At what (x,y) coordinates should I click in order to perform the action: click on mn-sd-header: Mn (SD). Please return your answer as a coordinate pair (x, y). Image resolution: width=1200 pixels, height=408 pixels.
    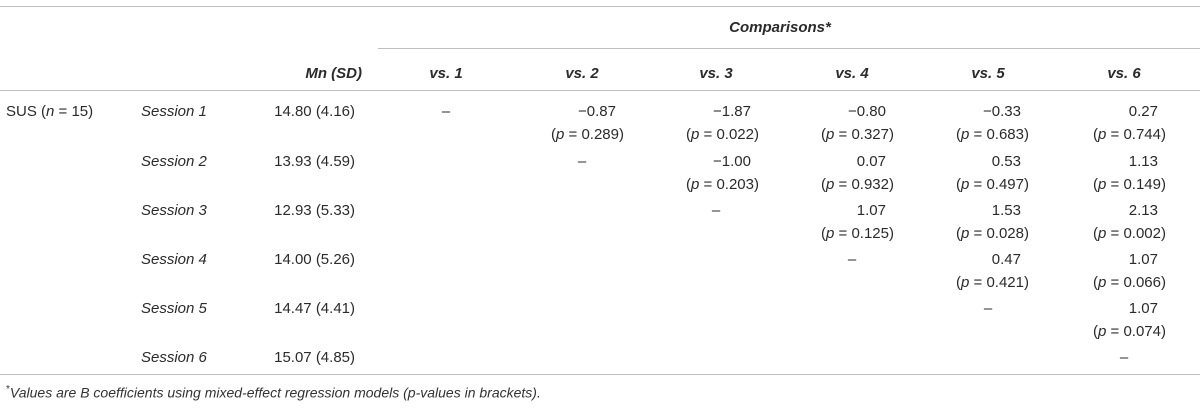
    Looking at the image, I should click on (333, 73).